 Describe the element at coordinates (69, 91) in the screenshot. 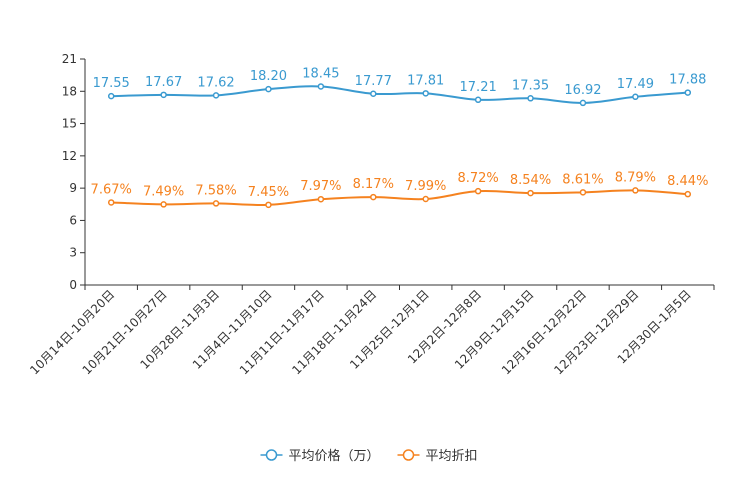

I see `y-tick-label: 18` at that location.